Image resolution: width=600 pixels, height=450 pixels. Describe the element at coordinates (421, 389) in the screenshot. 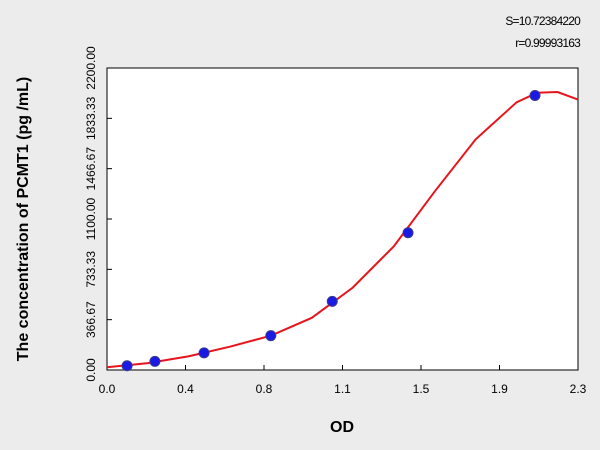

I see `x-tick-label: 1.5` at that location.